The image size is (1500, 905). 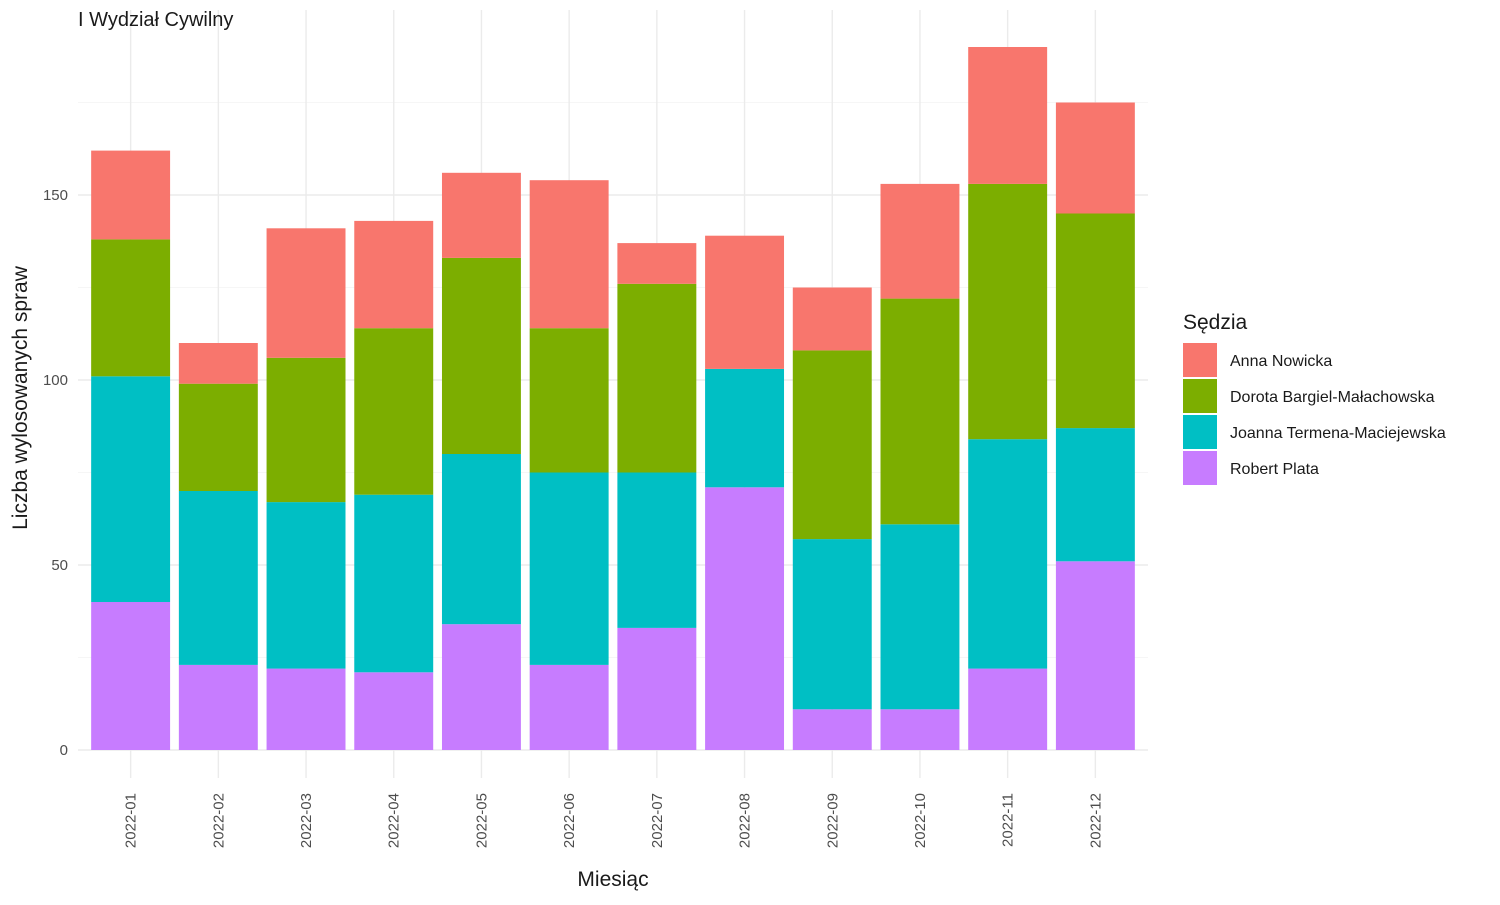 I want to click on y-tick-label: 50, so click(x=59, y=565).